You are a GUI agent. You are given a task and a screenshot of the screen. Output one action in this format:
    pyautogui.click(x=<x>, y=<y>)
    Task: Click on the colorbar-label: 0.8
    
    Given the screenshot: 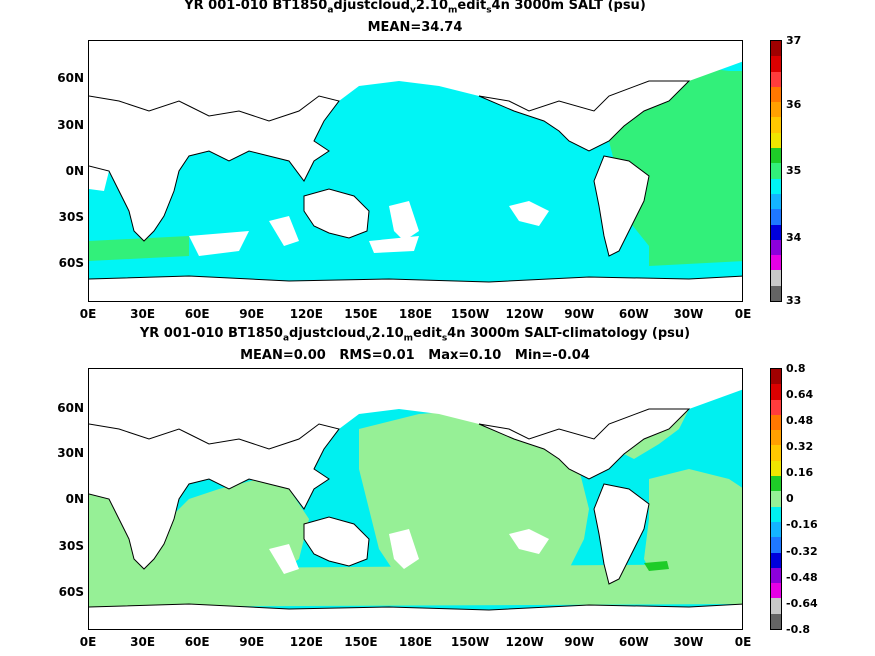 What is the action you would take?
    pyautogui.click(x=796, y=368)
    